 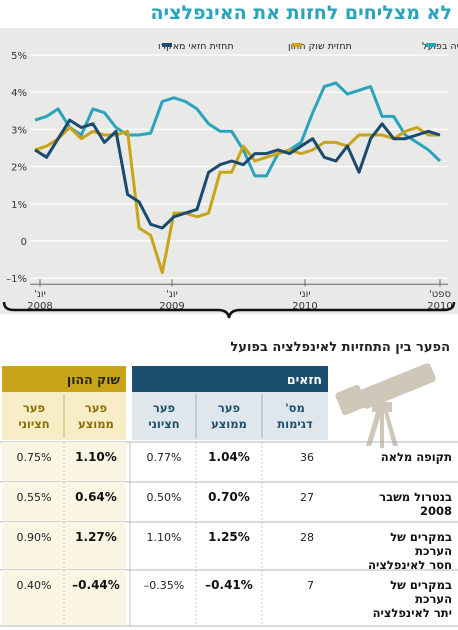 What do you see at coordinates (34, 537) in the screenshot?
I see `cell-market-median: 0.90%` at bounding box center [34, 537].